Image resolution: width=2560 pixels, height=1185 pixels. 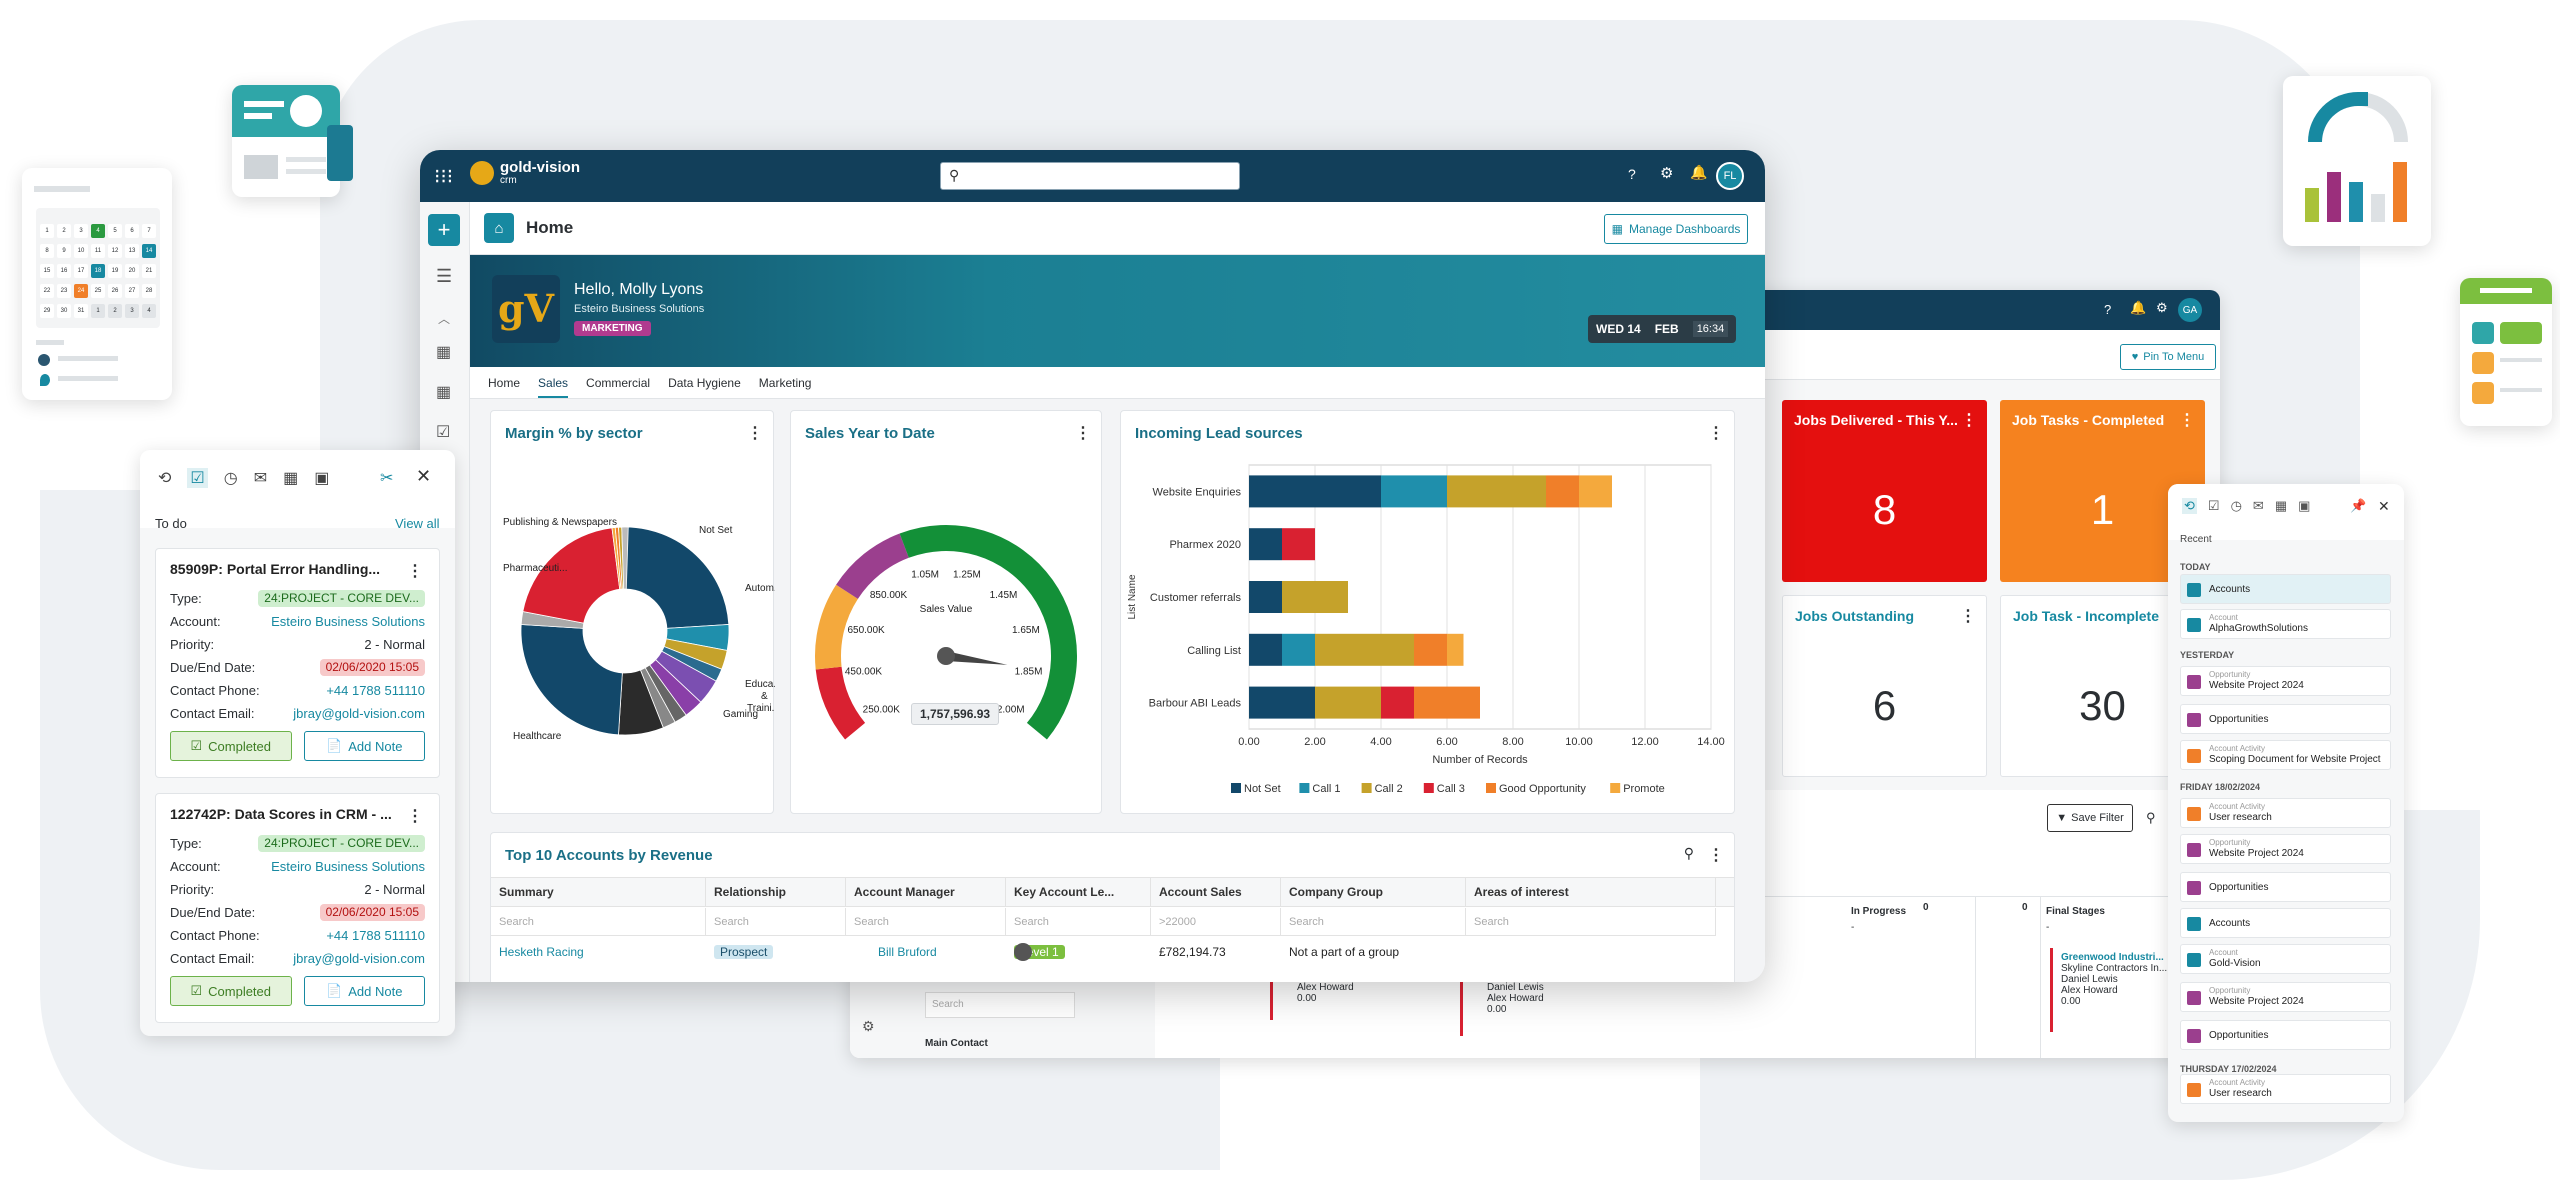 What do you see at coordinates (1355, 1000) in the screenshot?
I see `kanban-card: Alex Howard 0.00` at bounding box center [1355, 1000].